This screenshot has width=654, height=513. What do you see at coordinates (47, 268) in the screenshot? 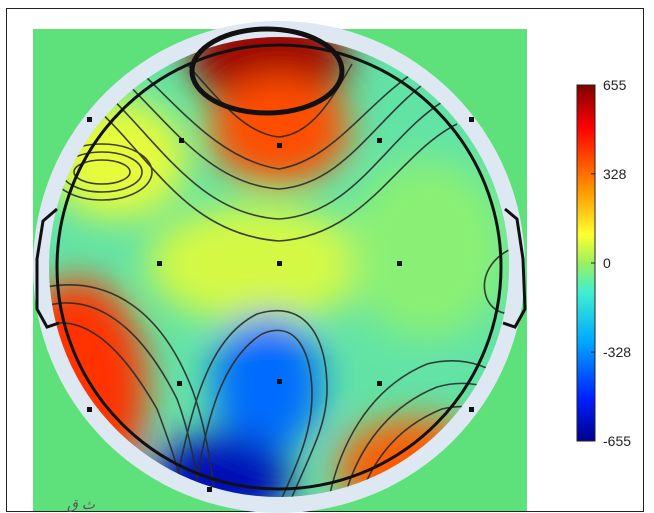
I see `left-ear` at bounding box center [47, 268].